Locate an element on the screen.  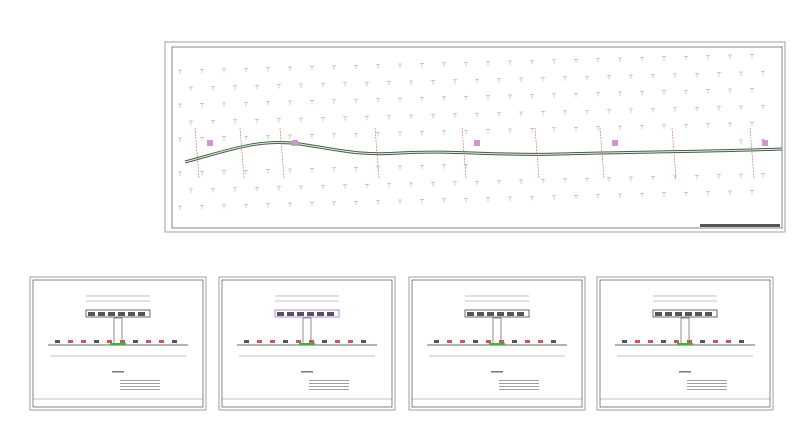
sheet-border is located at coordinates (685, 343).